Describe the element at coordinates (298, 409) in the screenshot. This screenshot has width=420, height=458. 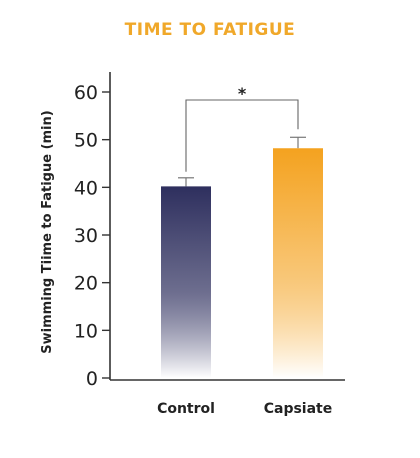
I see `x-tick-label: Capsiate` at that location.